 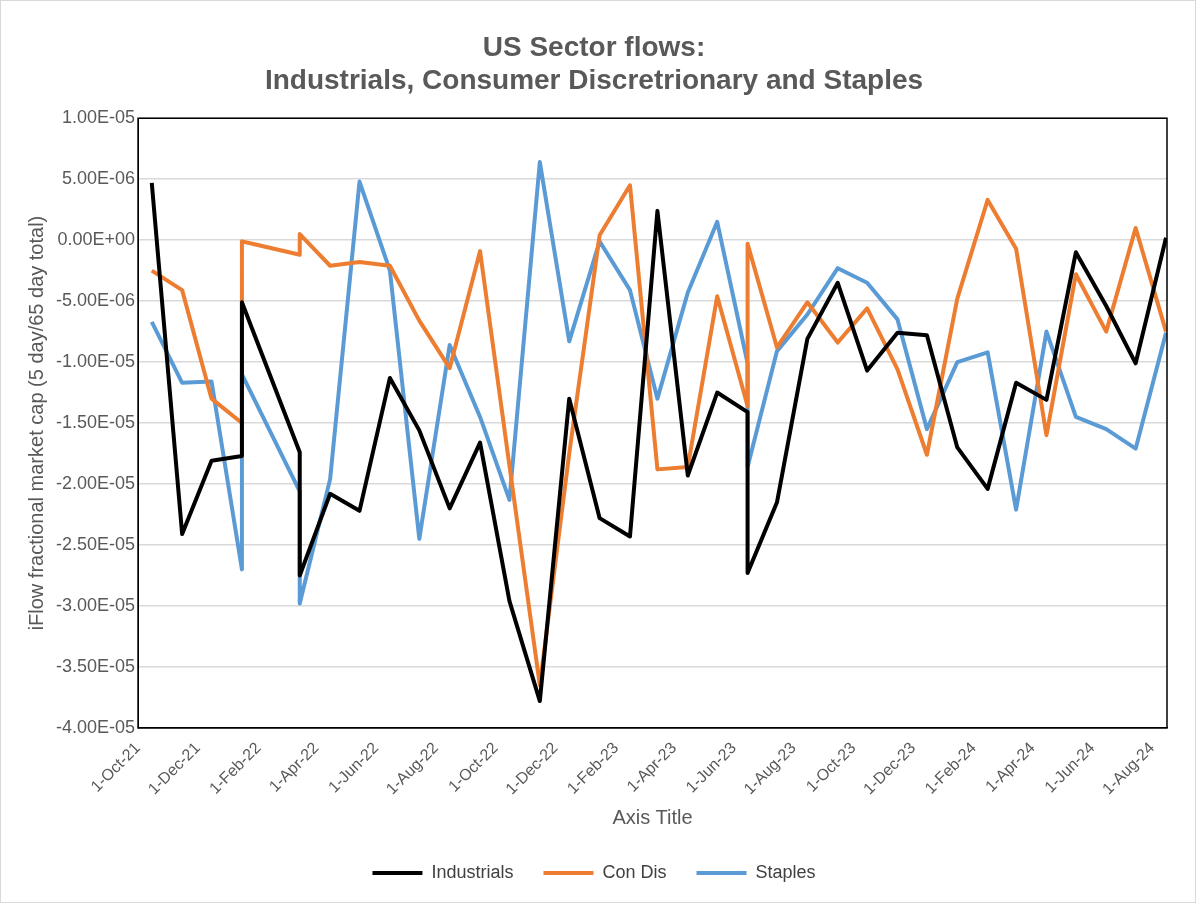 I want to click on y-tick-label: -3.50E-05, so click(x=95, y=665).